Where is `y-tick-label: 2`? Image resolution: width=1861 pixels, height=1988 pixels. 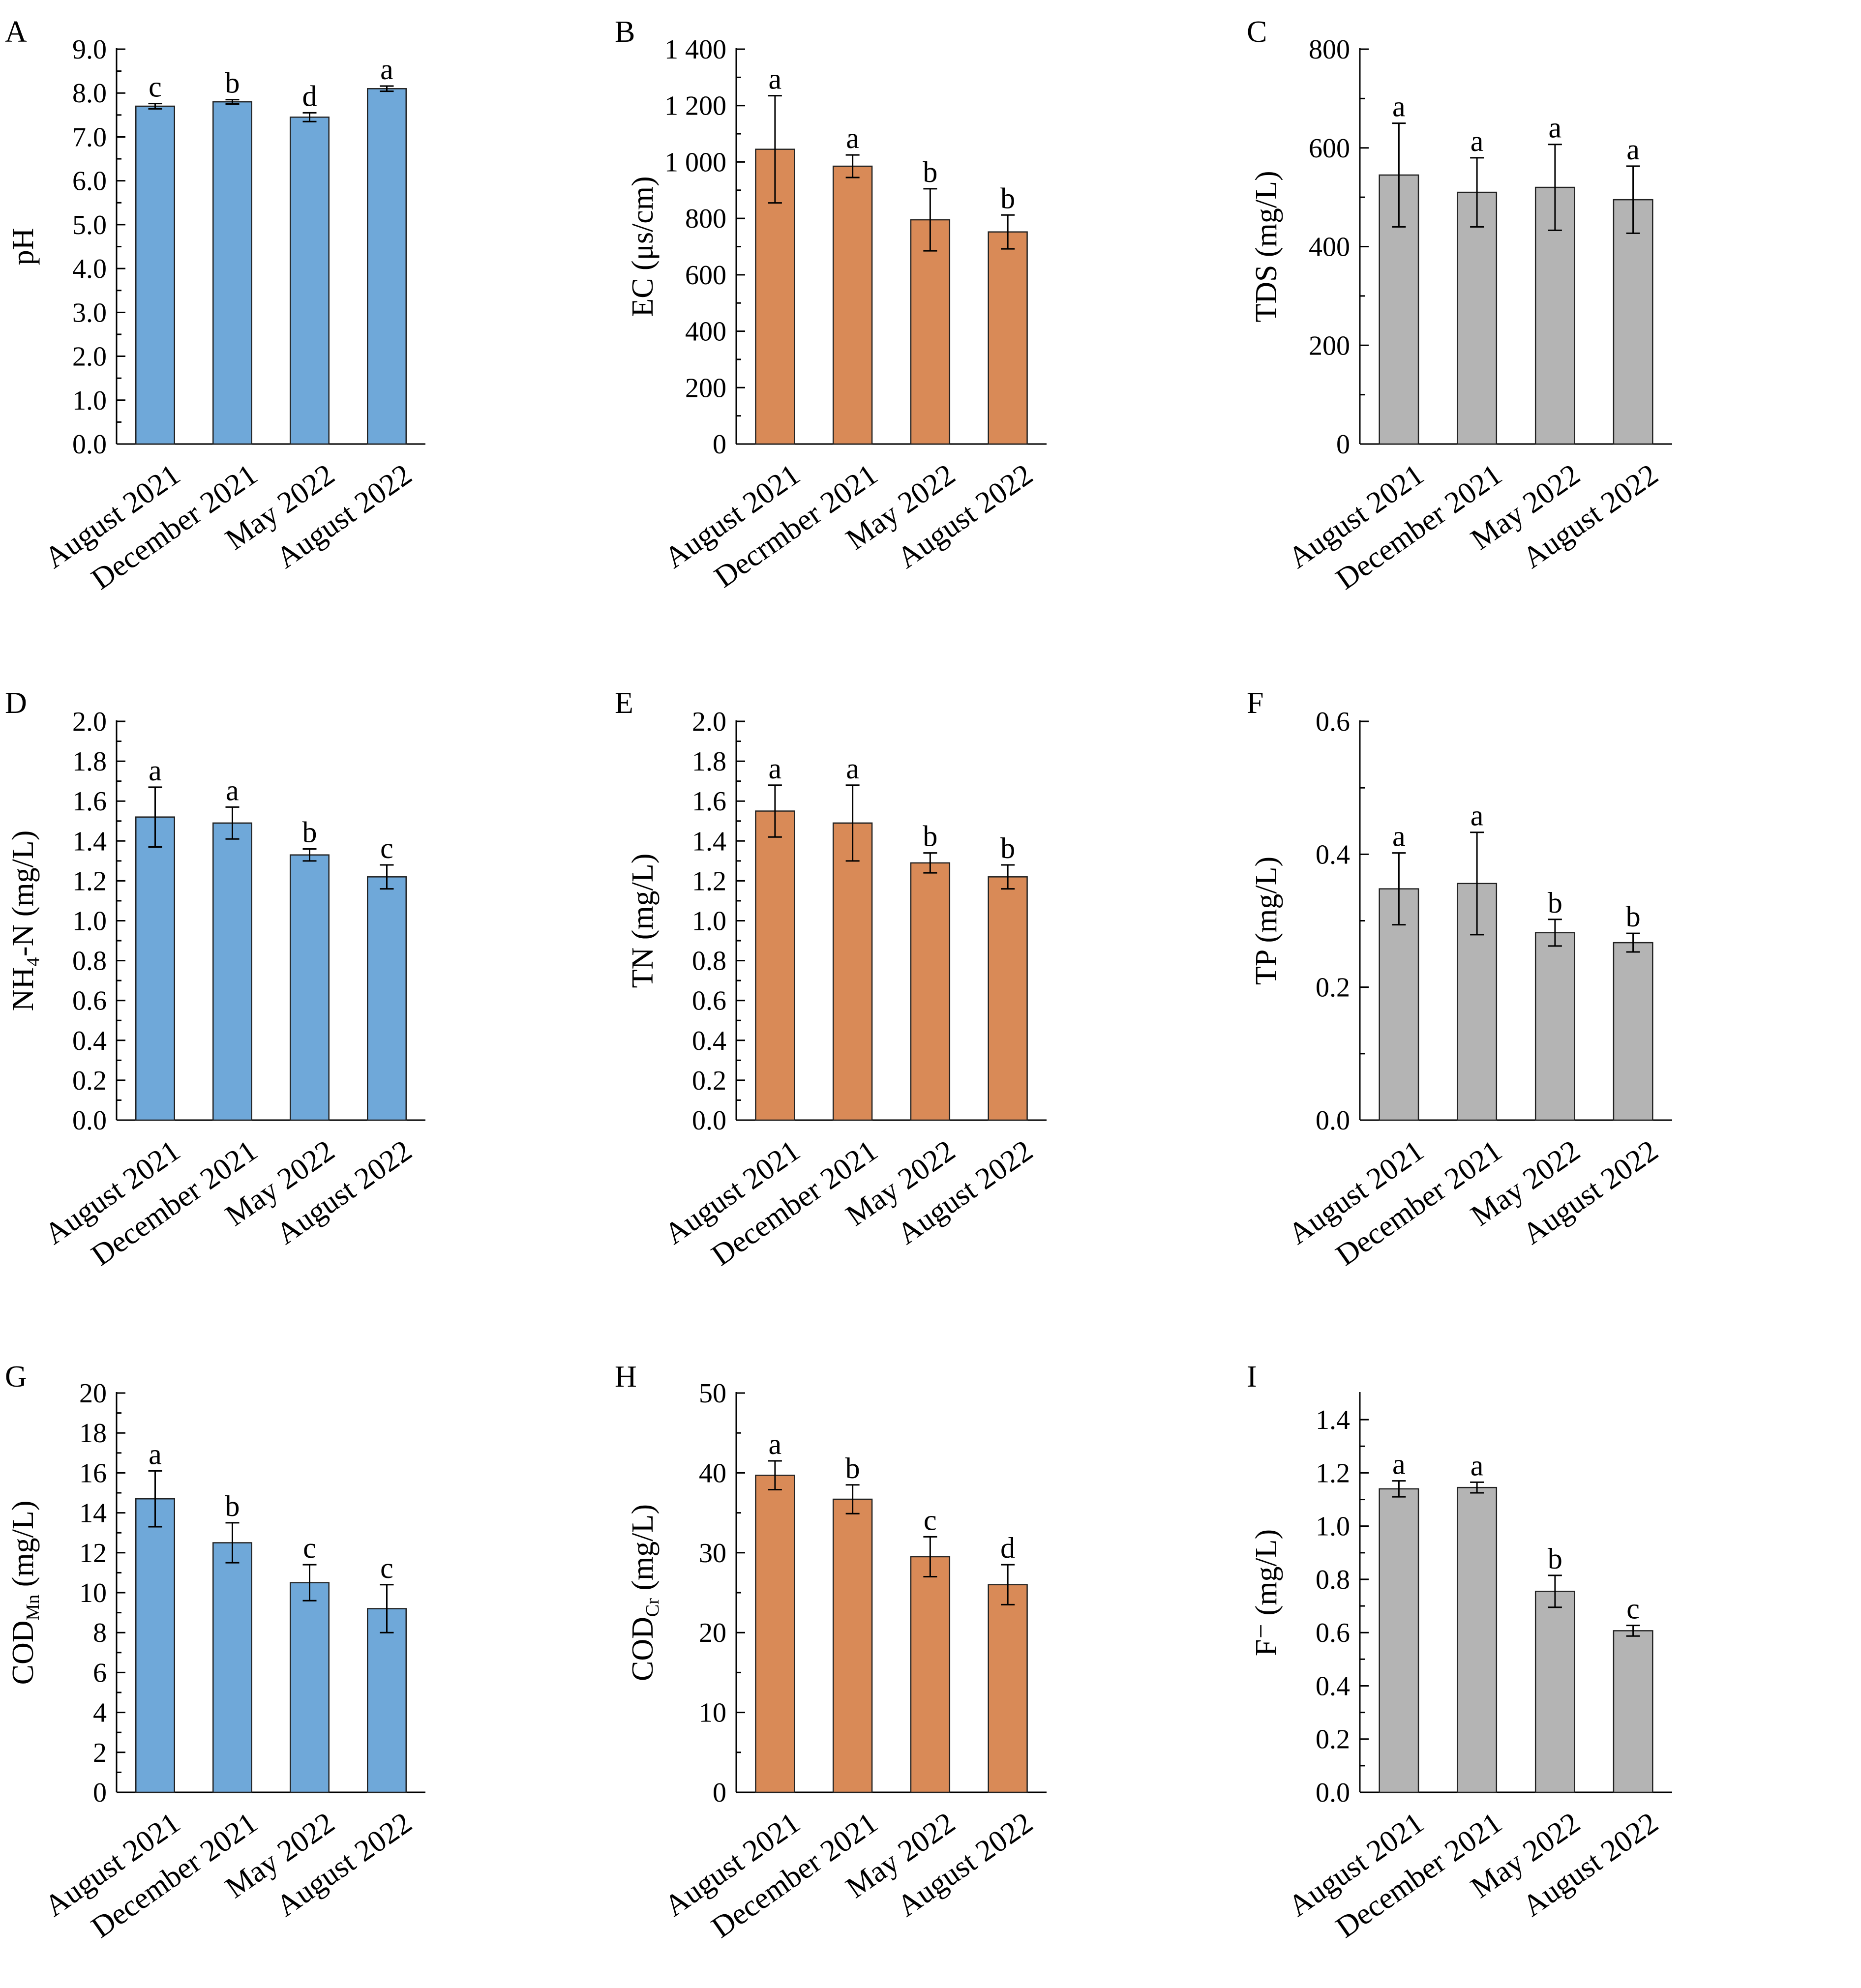 y-tick-label: 2 is located at coordinates (100, 1753).